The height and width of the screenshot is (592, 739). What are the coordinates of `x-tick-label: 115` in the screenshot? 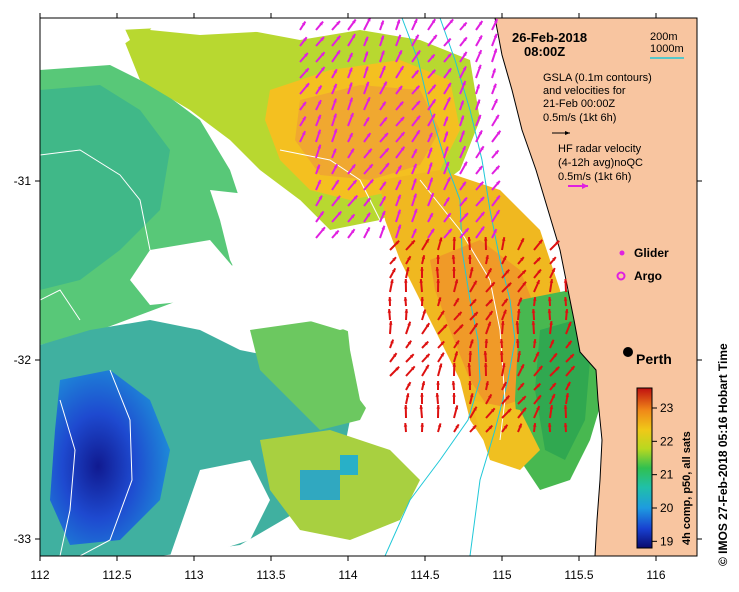 It's located at (501, 575).